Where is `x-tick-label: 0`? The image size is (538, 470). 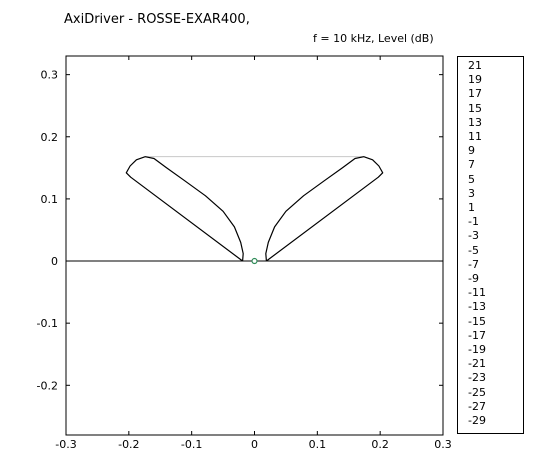
x-tick-label: 0 is located at coordinates (254, 444).